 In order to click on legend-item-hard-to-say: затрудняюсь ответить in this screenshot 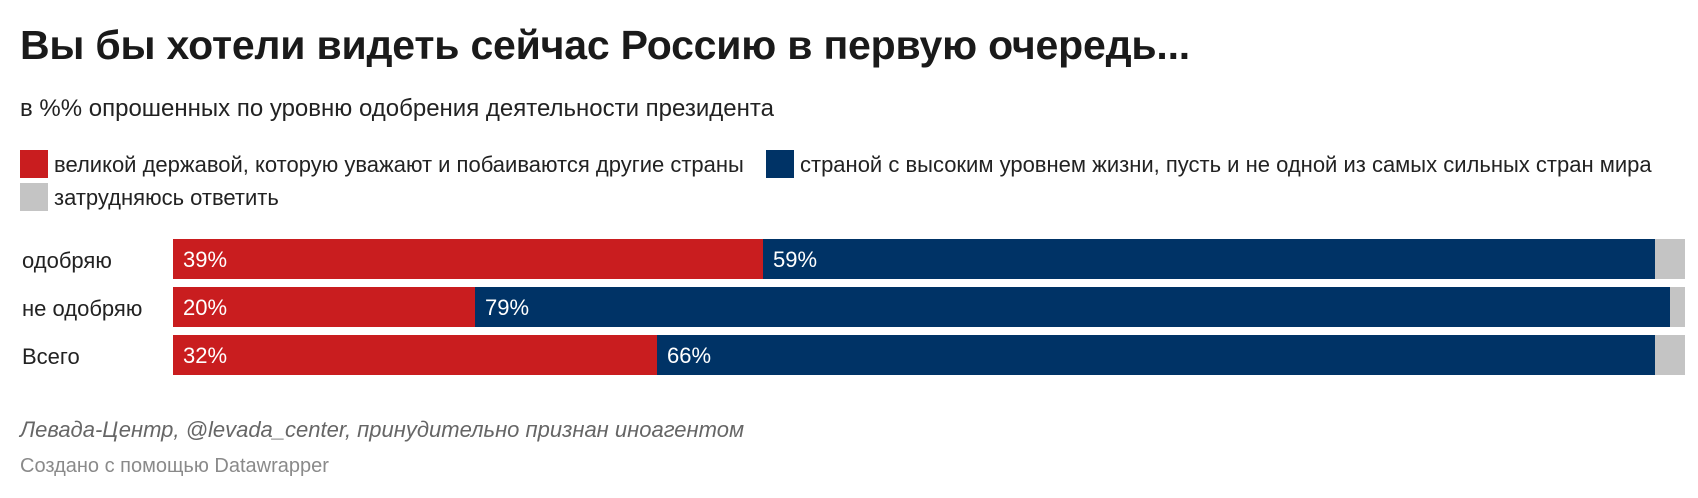, I will do `click(149, 197)`.